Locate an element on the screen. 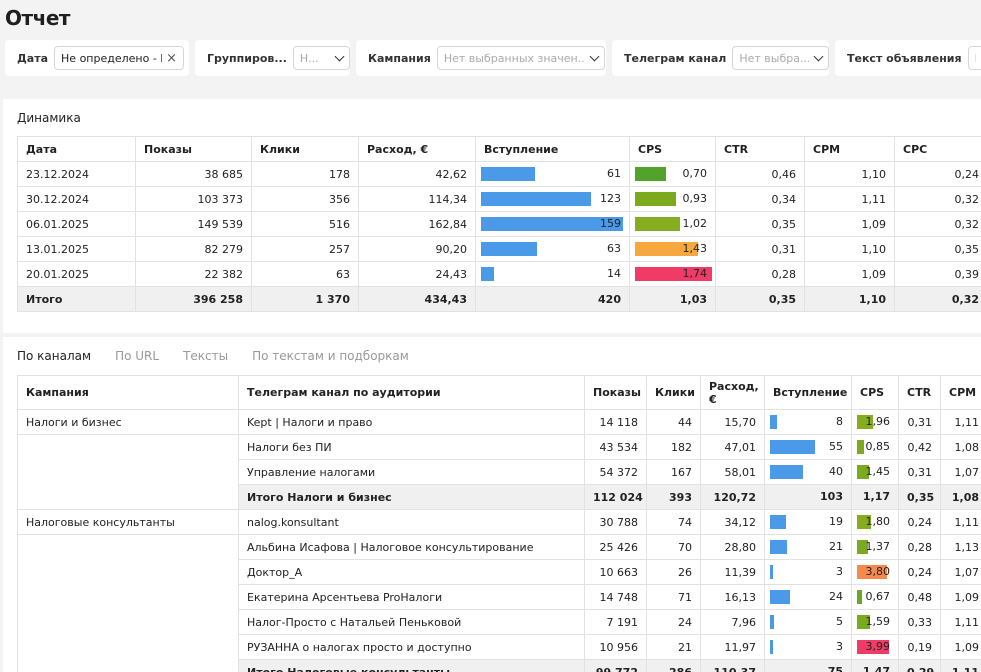 This screenshot has width=981, height=672. spend-cell: 47,01 is located at coordinates (732, 447).